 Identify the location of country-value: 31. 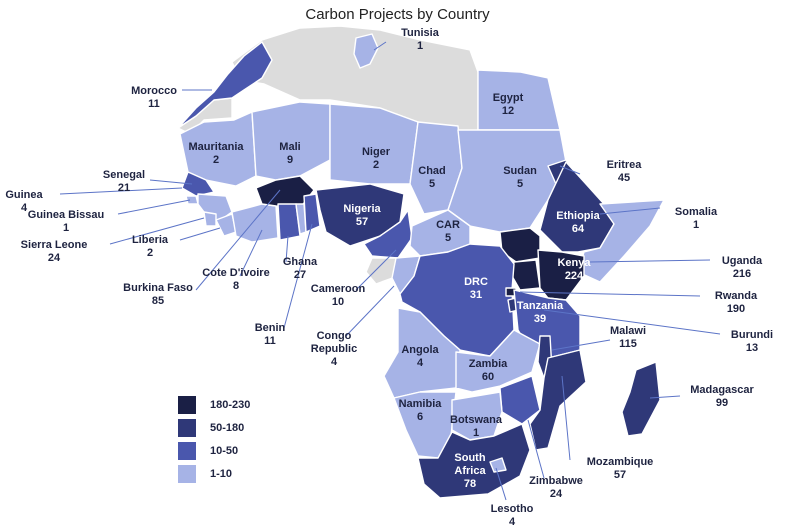
(476, 295).